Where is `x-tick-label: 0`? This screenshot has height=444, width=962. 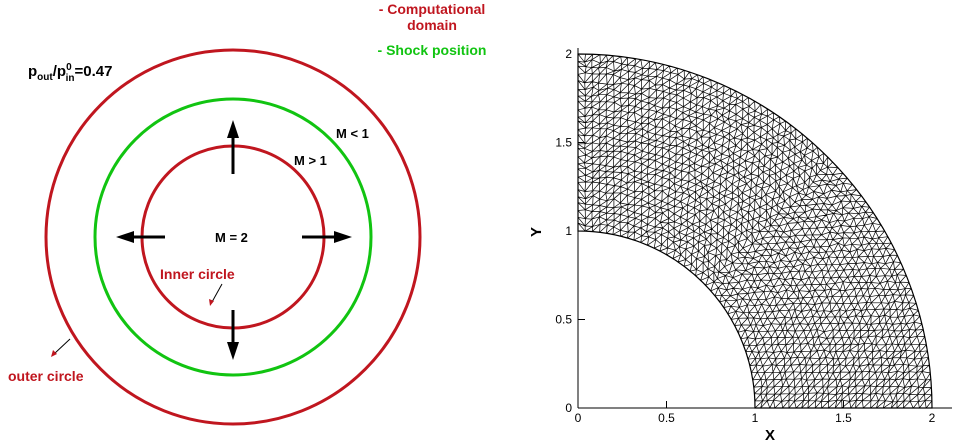 x-tick-label: 0 is located at coordinates (578, 418).